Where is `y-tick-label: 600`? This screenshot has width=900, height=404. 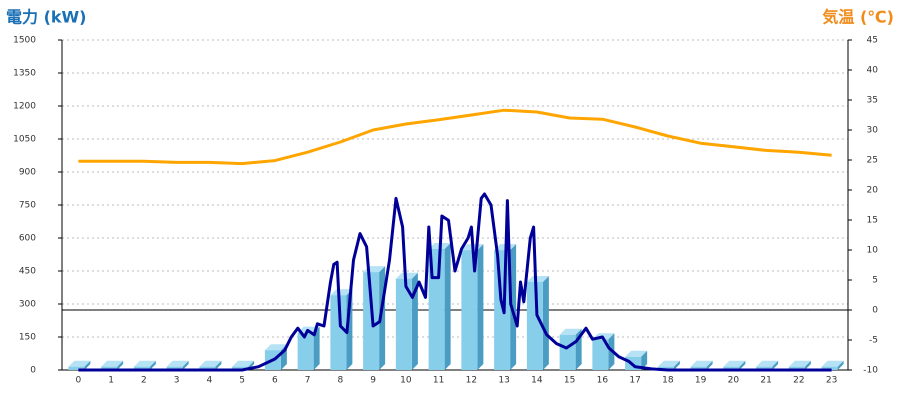 y-tick-label: 600 is located at coordinates (27, 239).